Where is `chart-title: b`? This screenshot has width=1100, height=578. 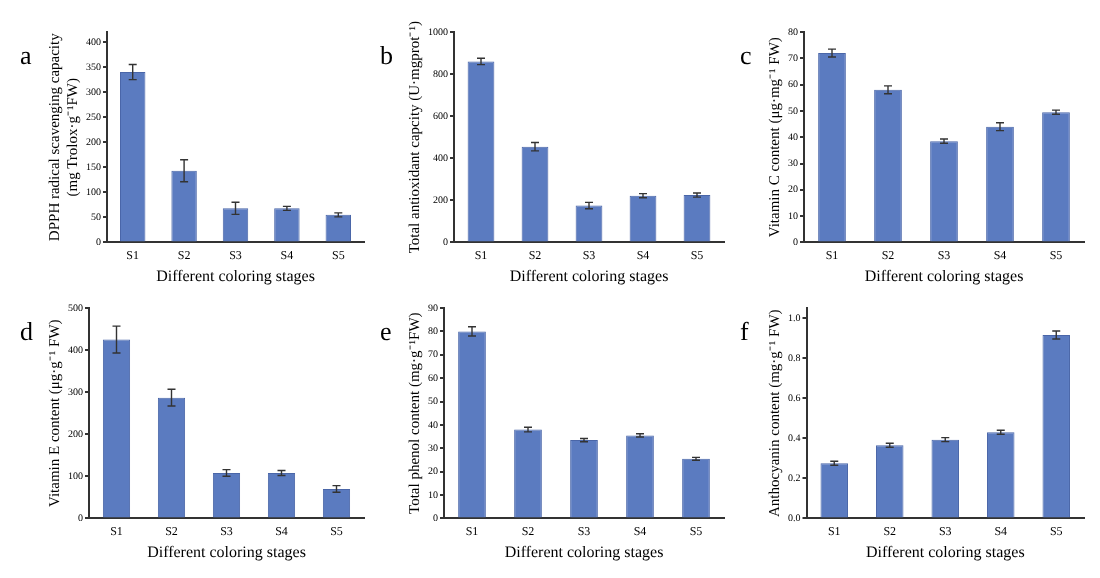 chart-title: b is located at coordinates (386, 54).